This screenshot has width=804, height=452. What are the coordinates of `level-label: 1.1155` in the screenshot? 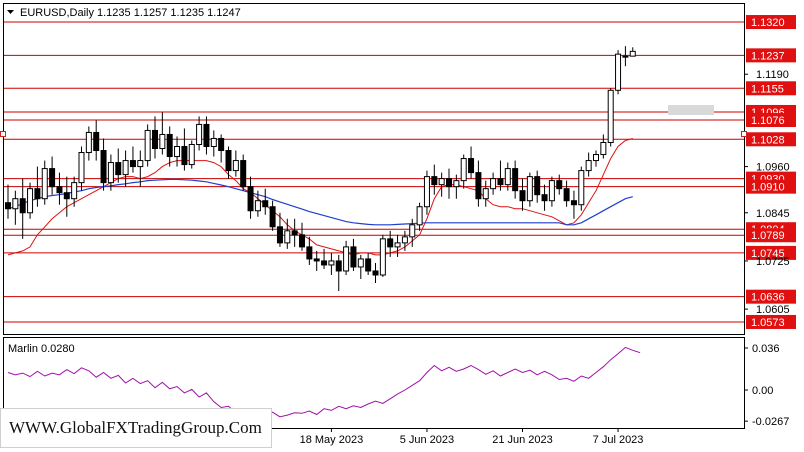 It's located at (767, 89).